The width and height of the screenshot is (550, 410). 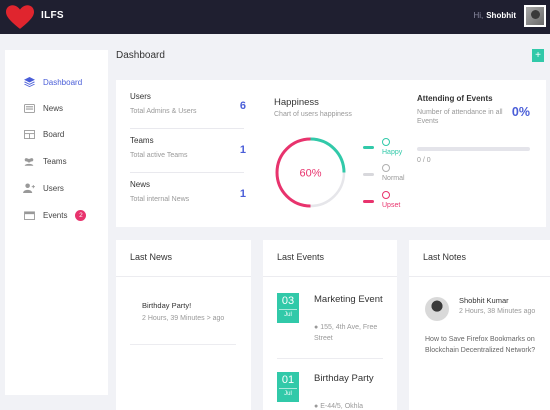 I want to click on stat-users: Users Total Admins & Users 6, so click(x=188, y=111).